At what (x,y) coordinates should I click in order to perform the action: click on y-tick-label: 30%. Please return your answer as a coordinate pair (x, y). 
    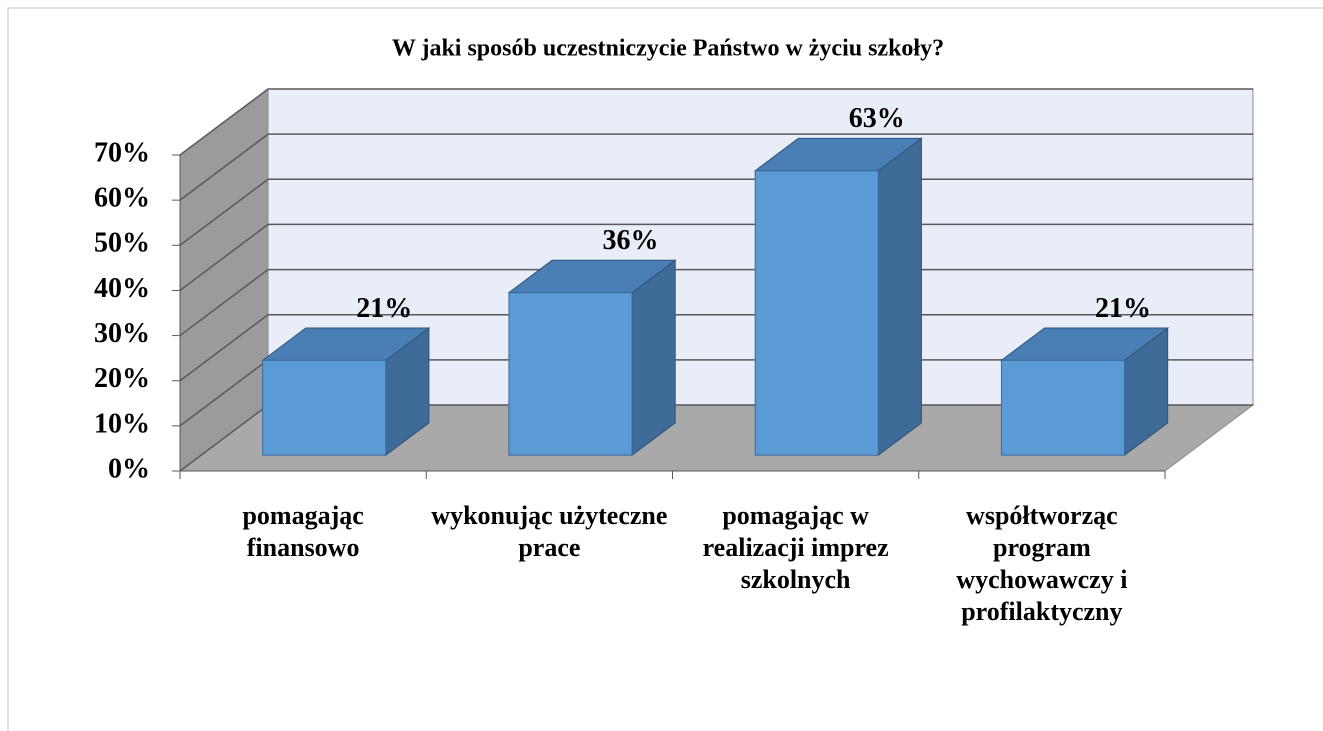
    Looking at the image, I should click on (122, 333).